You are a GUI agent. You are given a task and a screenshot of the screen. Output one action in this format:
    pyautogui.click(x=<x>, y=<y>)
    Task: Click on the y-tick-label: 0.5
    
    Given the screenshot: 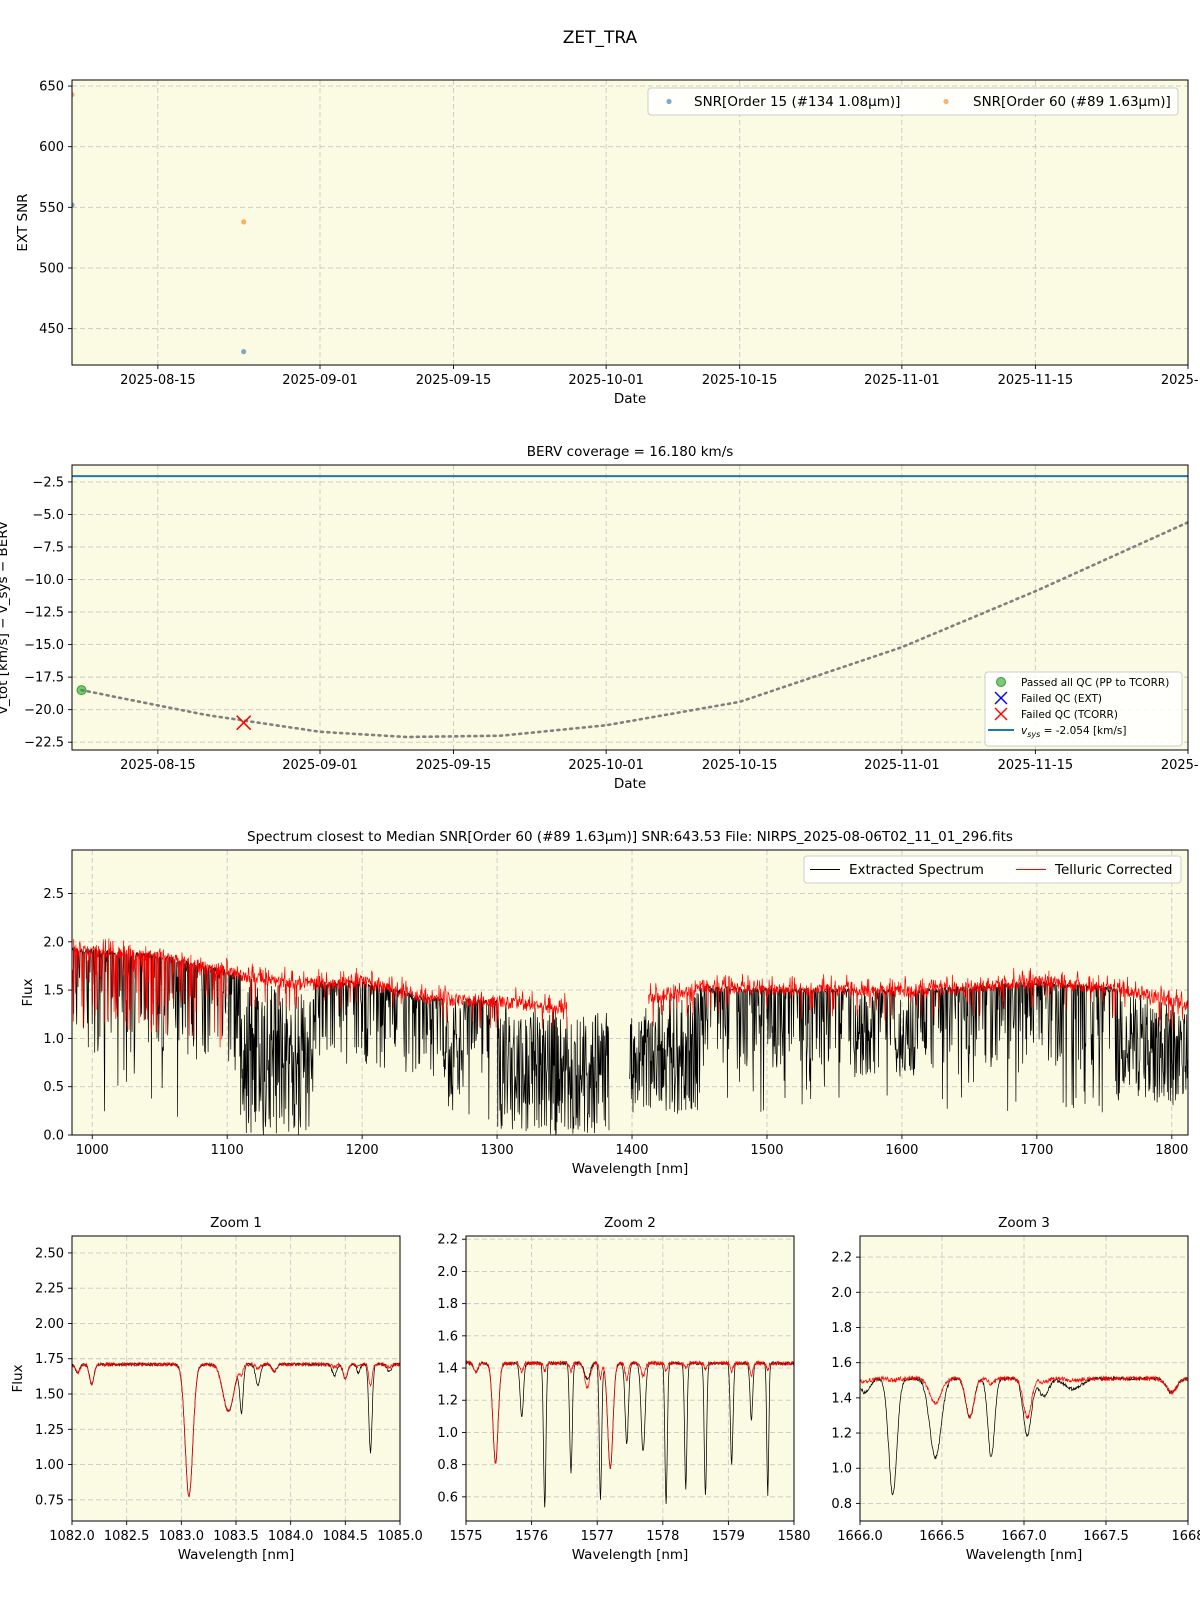 What is the action you would take?
    pyautogui.click(x=53, y=1087)
    